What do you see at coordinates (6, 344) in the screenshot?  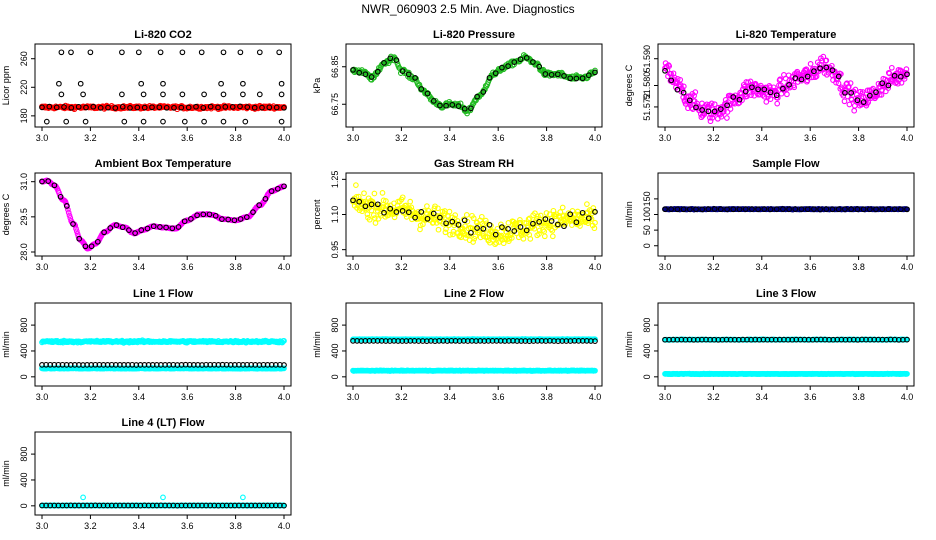 I see `y-axis-label: ml/min` at bounding box center [6, 344].